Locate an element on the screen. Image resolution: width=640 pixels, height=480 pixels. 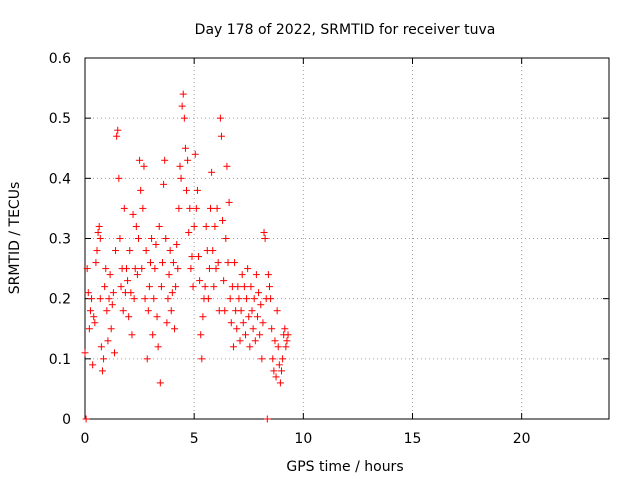
x-tick-label: 10 is located at coordinates (303, 439).